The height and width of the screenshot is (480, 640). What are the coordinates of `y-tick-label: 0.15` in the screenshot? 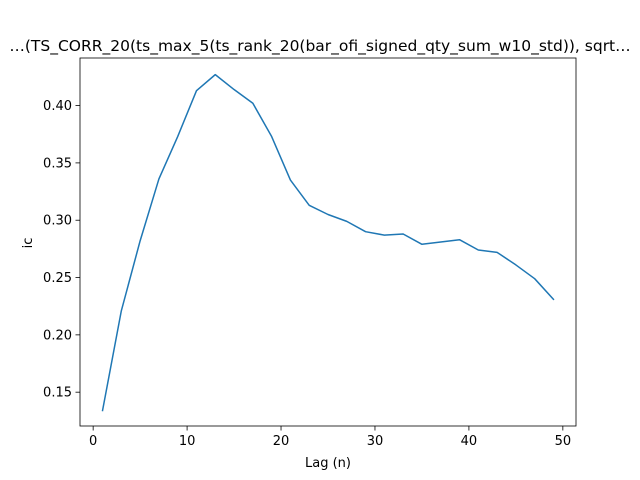 It's located at (57, 393).